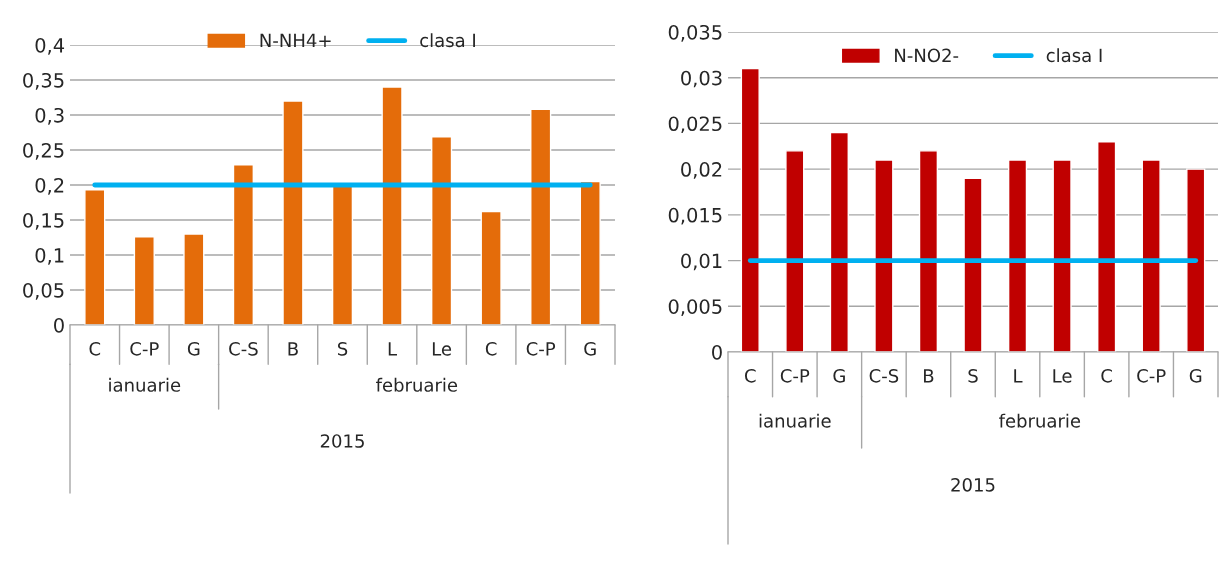  I want to click on y-tick-label: 0,01, so click(701, 262).